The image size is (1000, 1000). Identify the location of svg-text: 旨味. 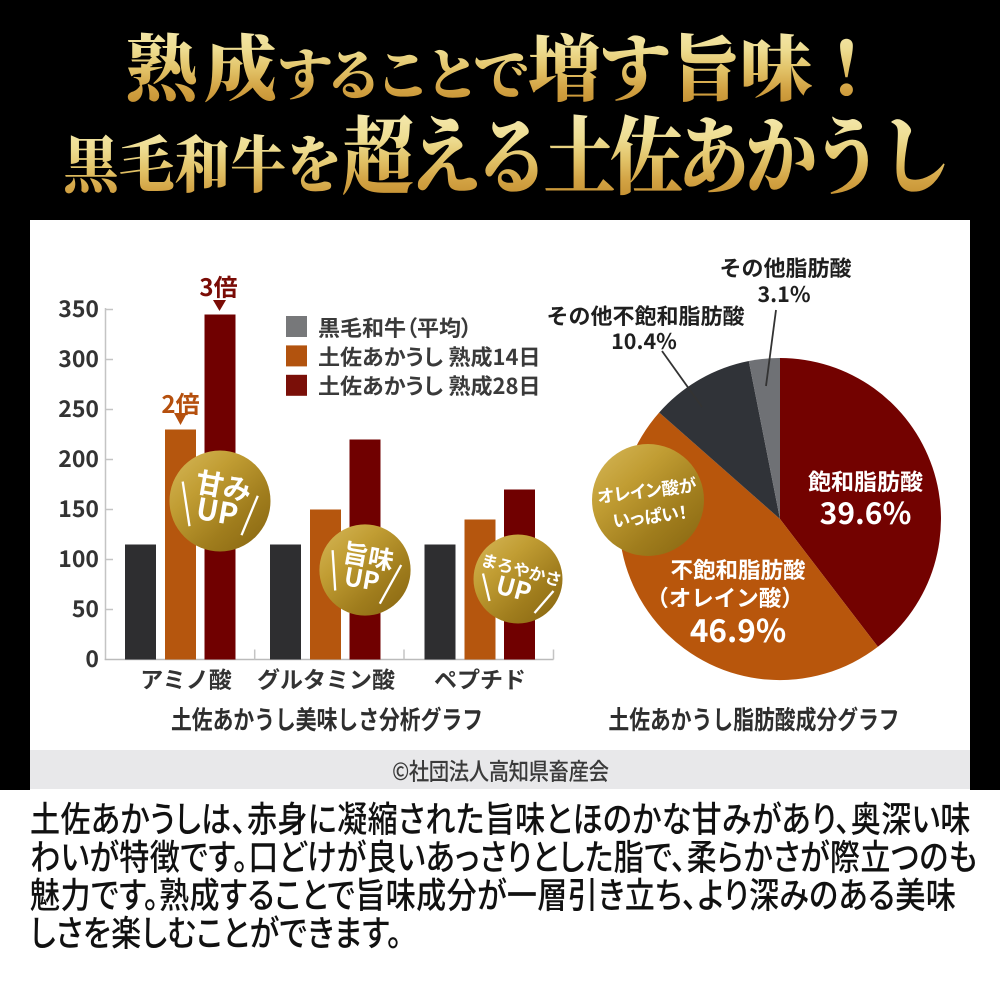
(368, 555).